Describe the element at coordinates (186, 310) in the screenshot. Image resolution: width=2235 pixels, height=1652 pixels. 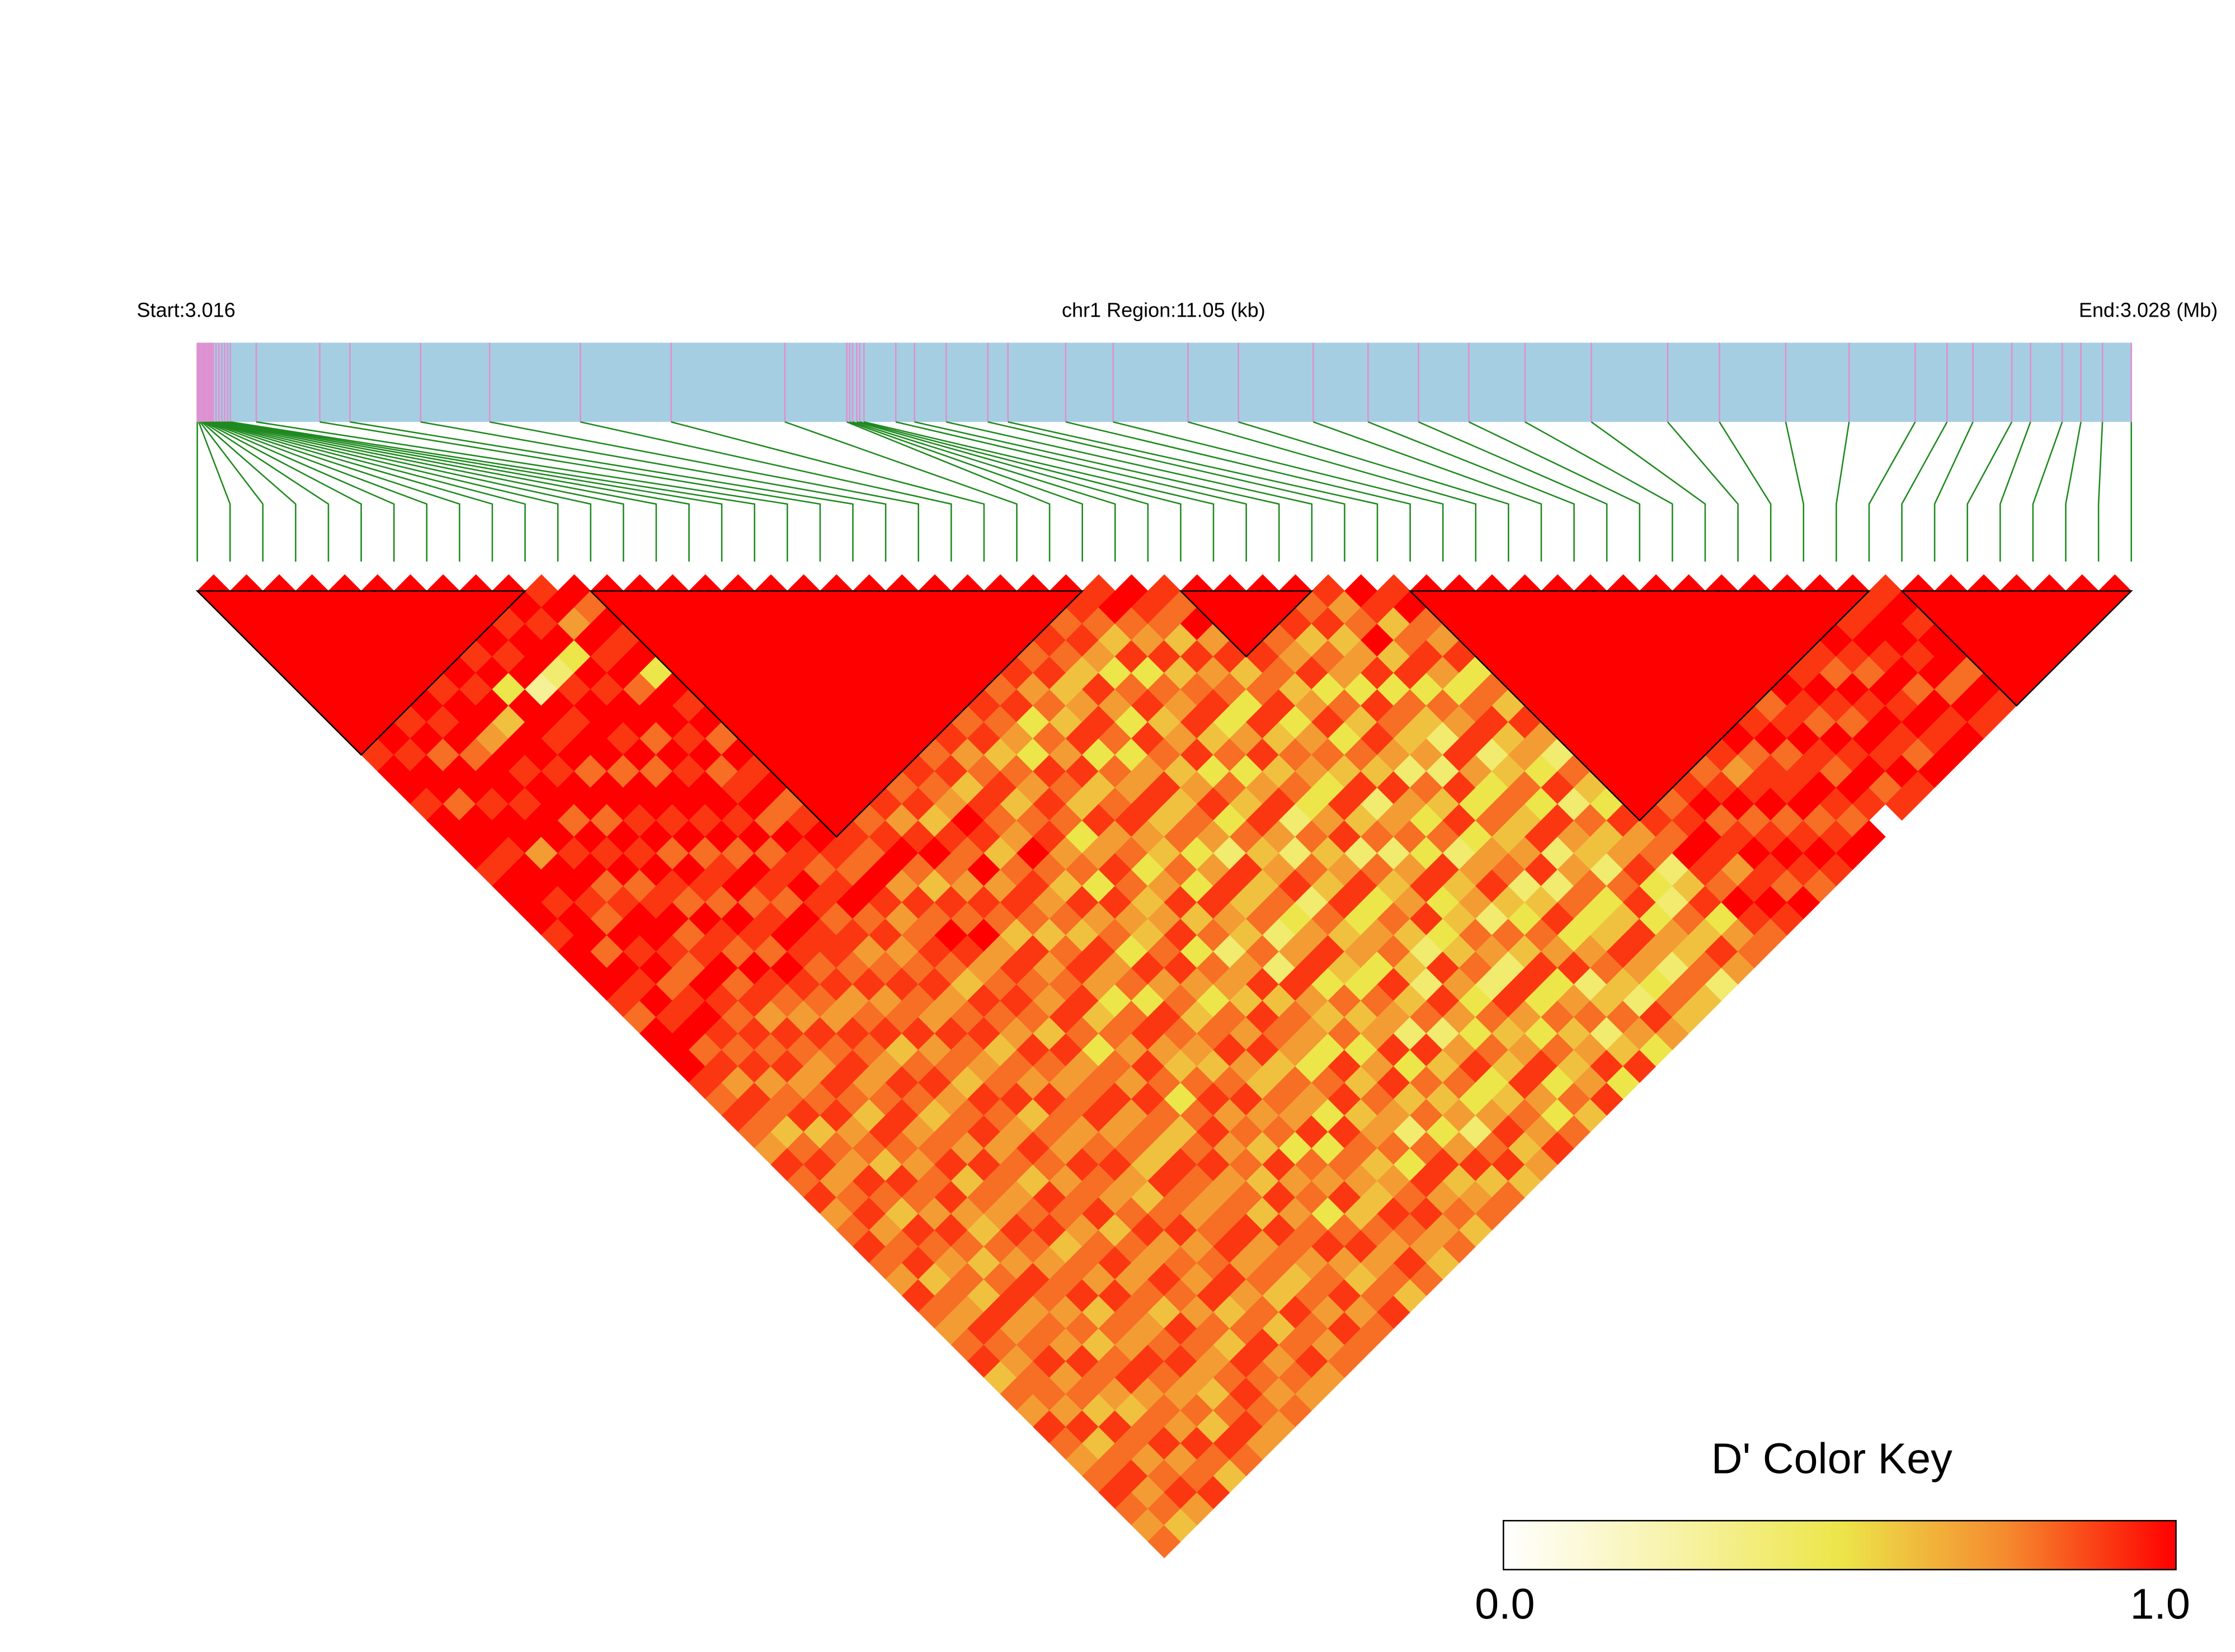
I see `start-label: Start:3.016` at that location.